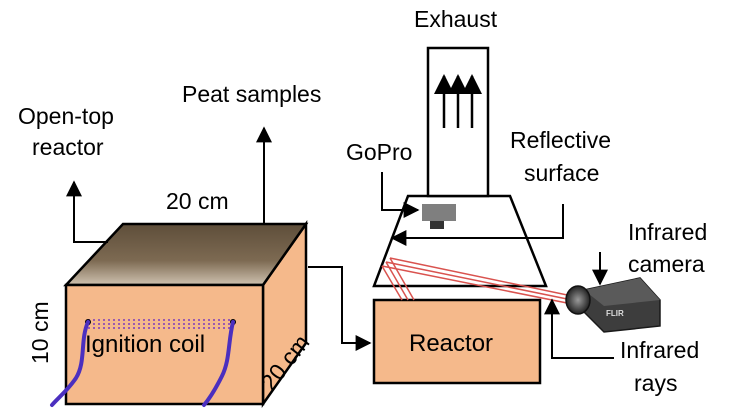 This screenshot has width=744, height=419. I want to click on reflective-surface-label-line1: Reflective, so click(560, 140).